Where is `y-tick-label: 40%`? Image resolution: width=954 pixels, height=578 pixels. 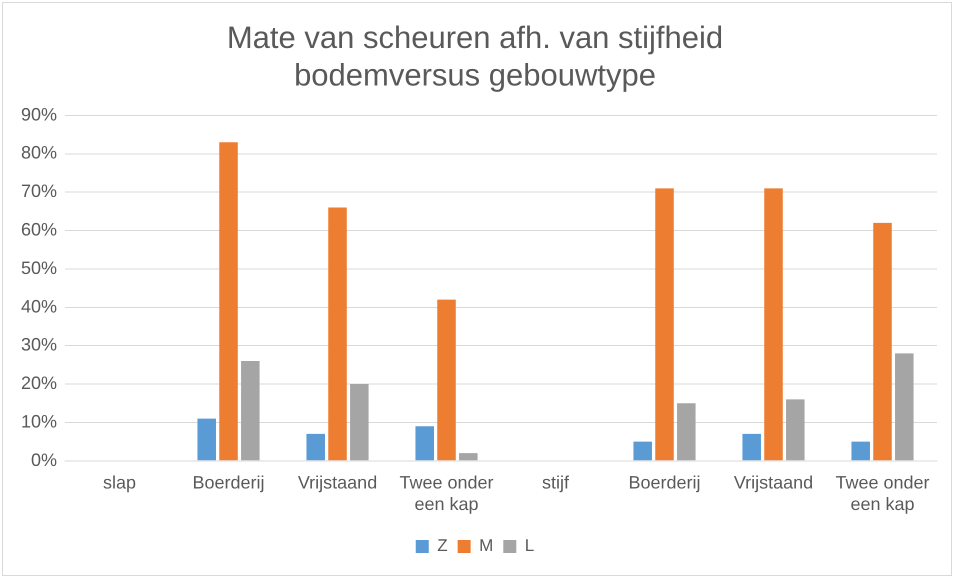 y-tick-label: 40% is located at coordinates (39, 306).